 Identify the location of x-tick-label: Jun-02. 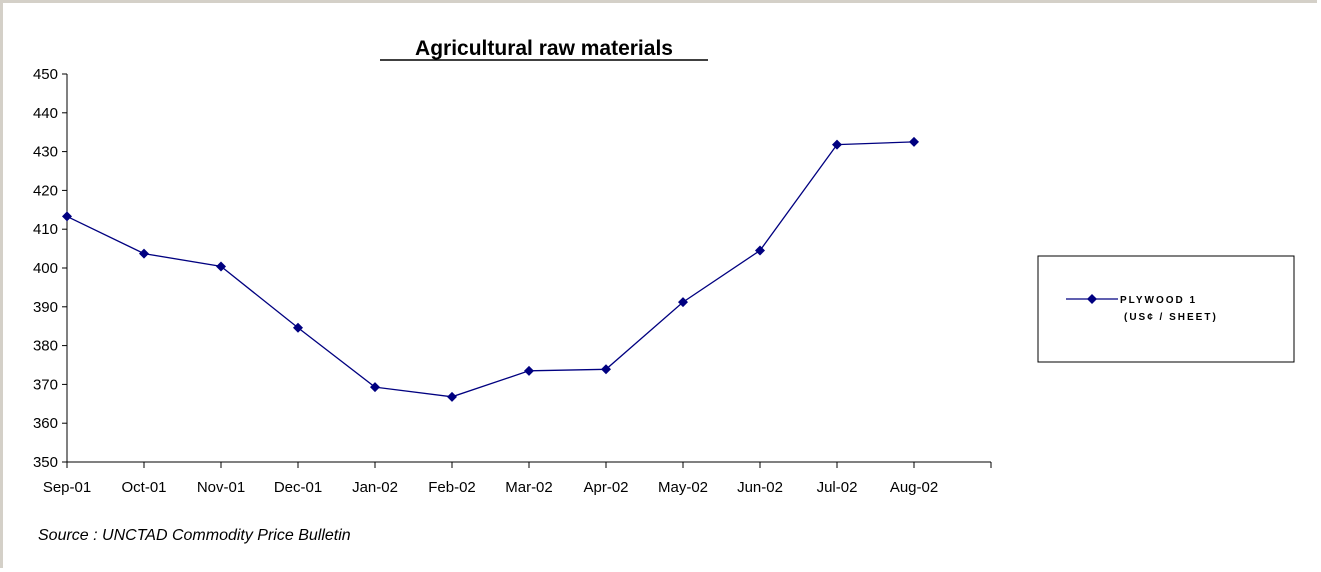
(760, 487).